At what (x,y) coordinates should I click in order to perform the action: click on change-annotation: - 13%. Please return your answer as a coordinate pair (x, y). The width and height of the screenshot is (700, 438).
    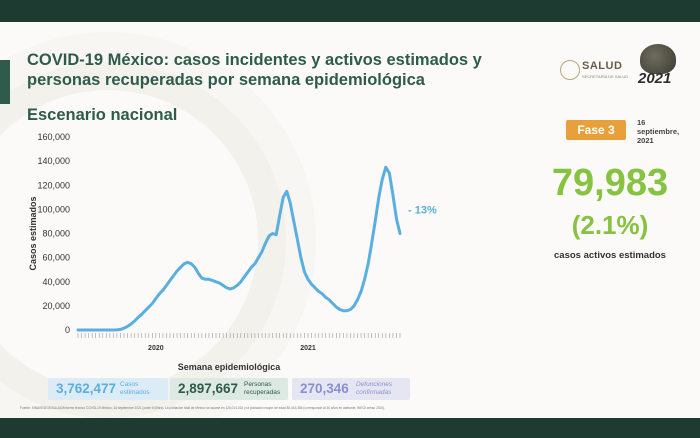
    Looking at the image, I should click on (422, 211).